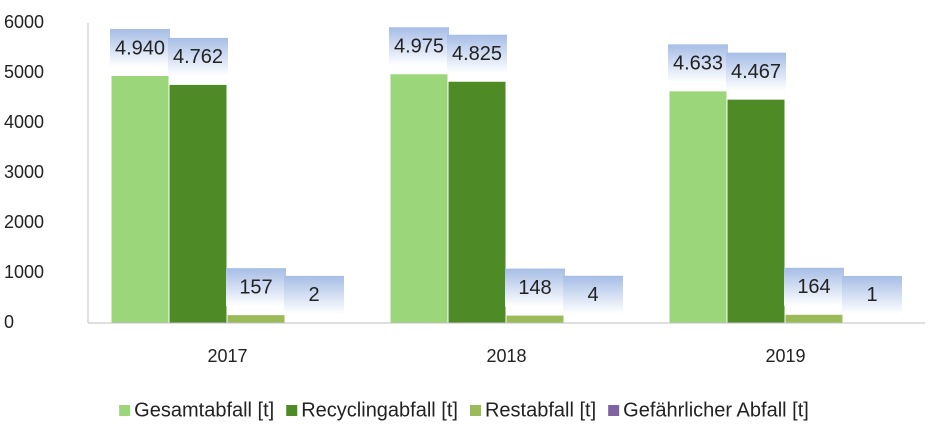 This screenshot has width=928, height=425. Describe the element at coordinates (24, 222) in the screenshot. I see `y-tick-label: 2000` at that location.